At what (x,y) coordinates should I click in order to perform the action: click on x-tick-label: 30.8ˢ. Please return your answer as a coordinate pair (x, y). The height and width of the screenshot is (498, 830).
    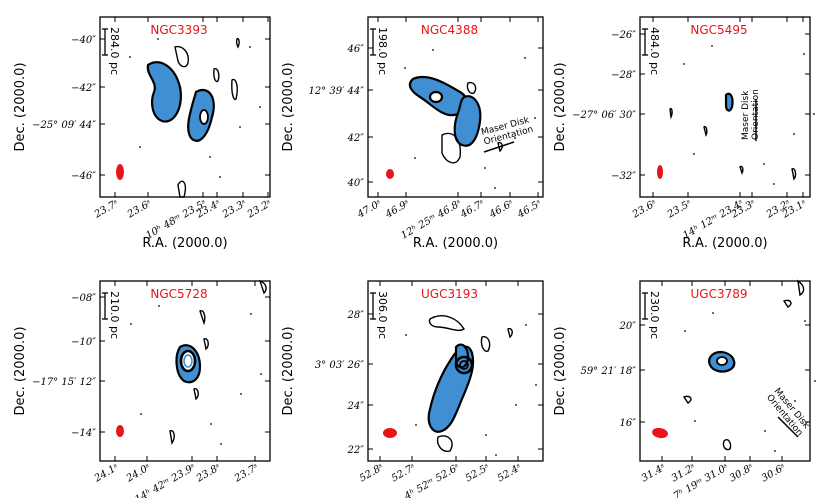
    Looking at the image, I should click on (742, 473).